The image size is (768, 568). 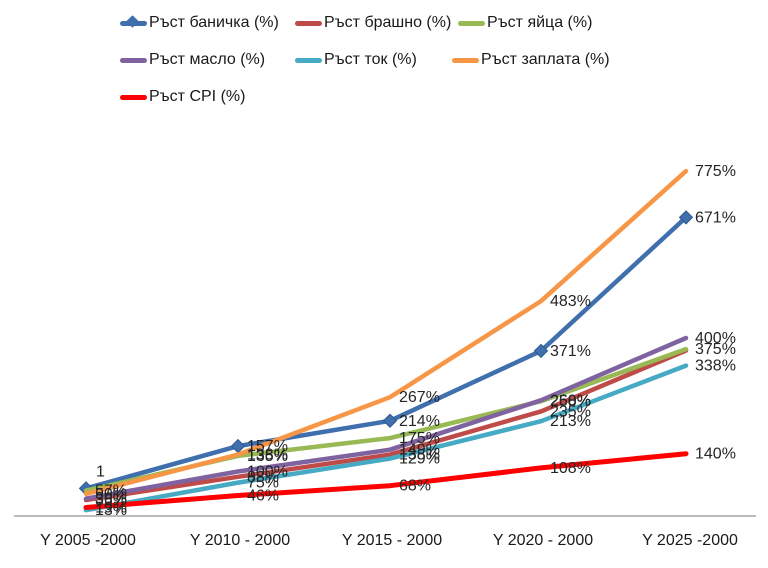 I want to click on legend-item-brashno: Ръст брашно (%), so click(x=373, y=23).